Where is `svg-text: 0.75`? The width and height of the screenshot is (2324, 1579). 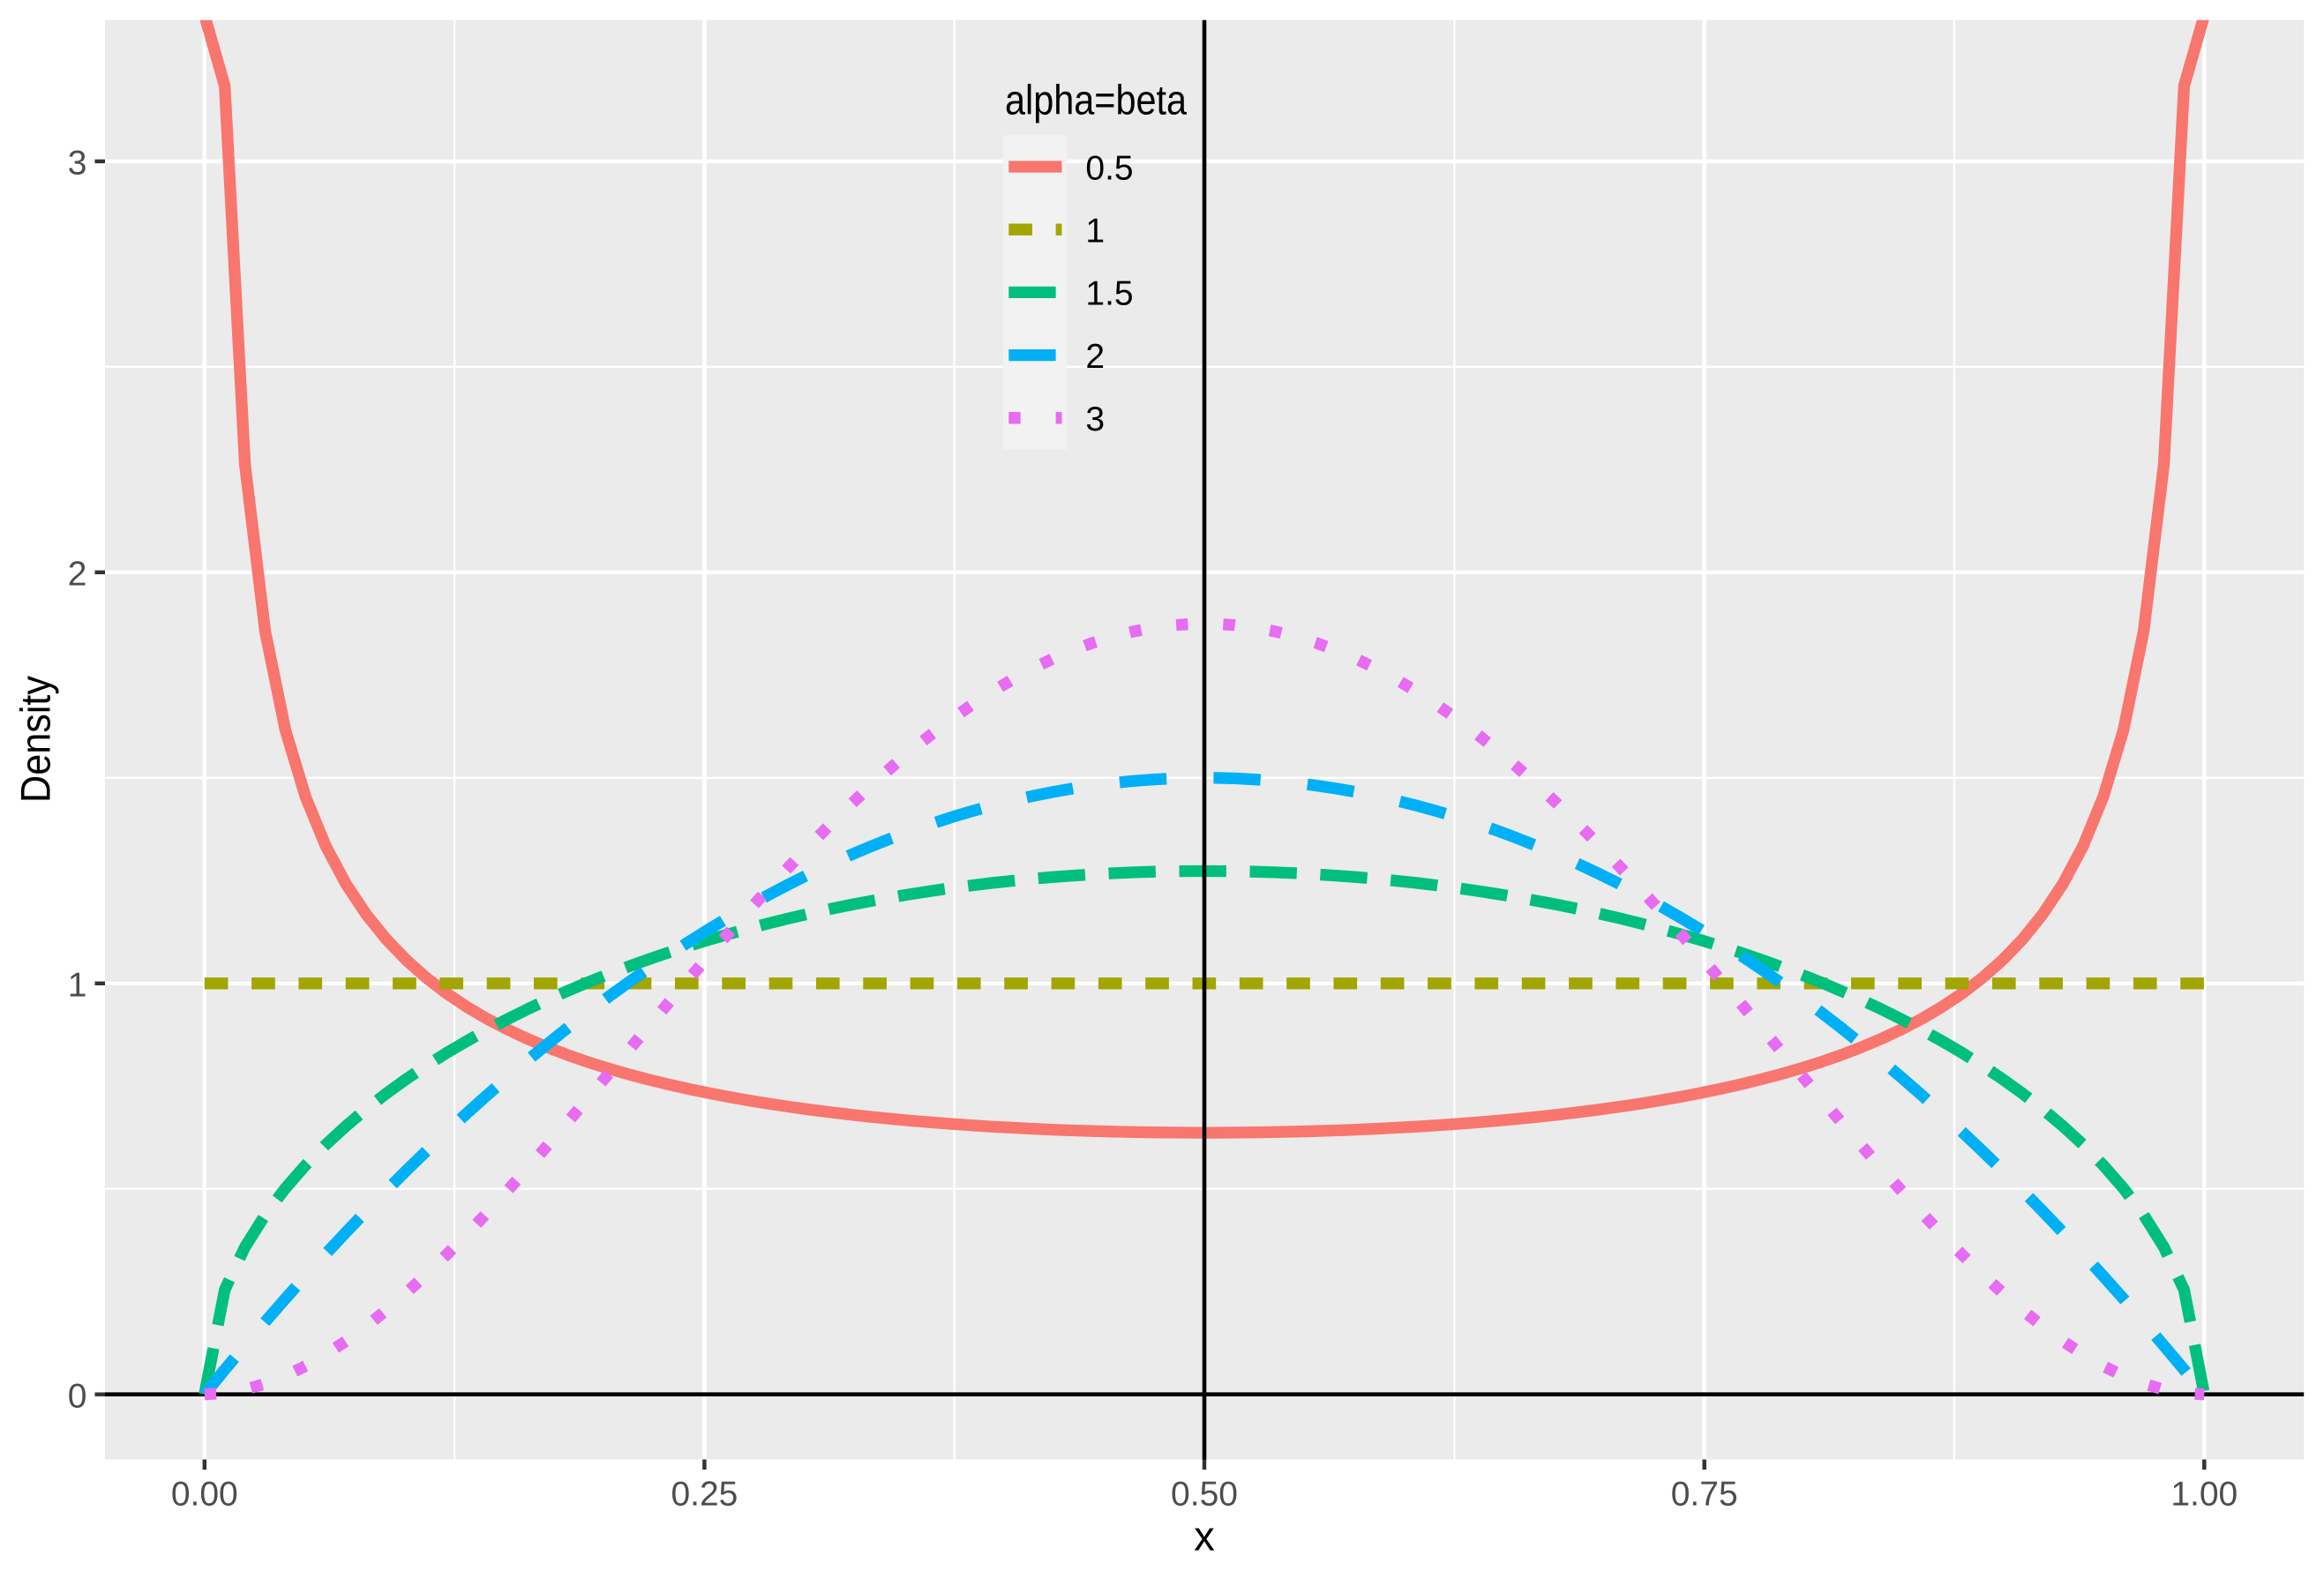 svg-text: 0.75 is located at coordinates (1704, 1495).